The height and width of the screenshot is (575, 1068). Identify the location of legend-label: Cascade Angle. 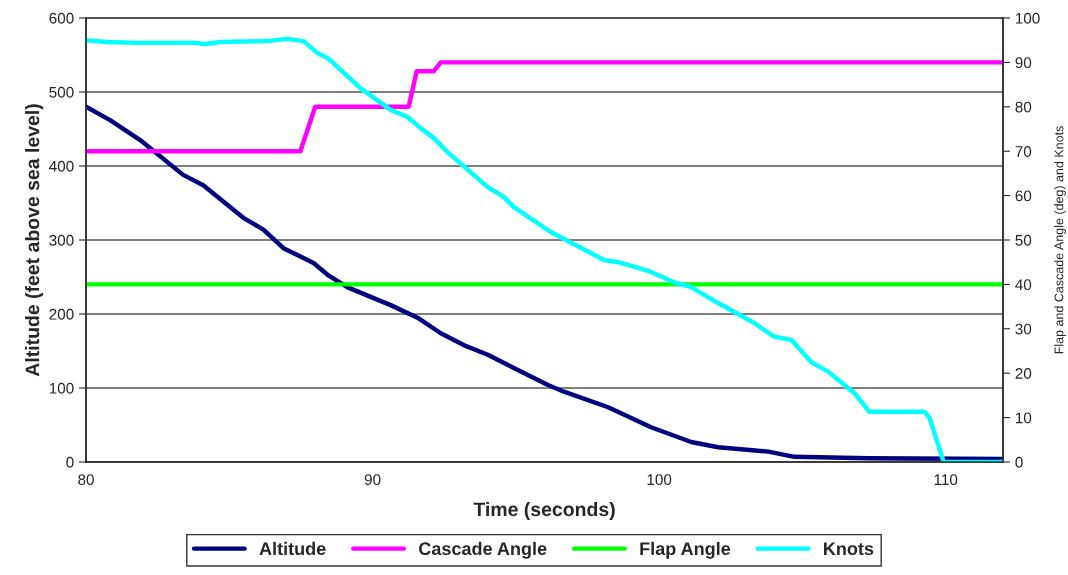
(483, 550).